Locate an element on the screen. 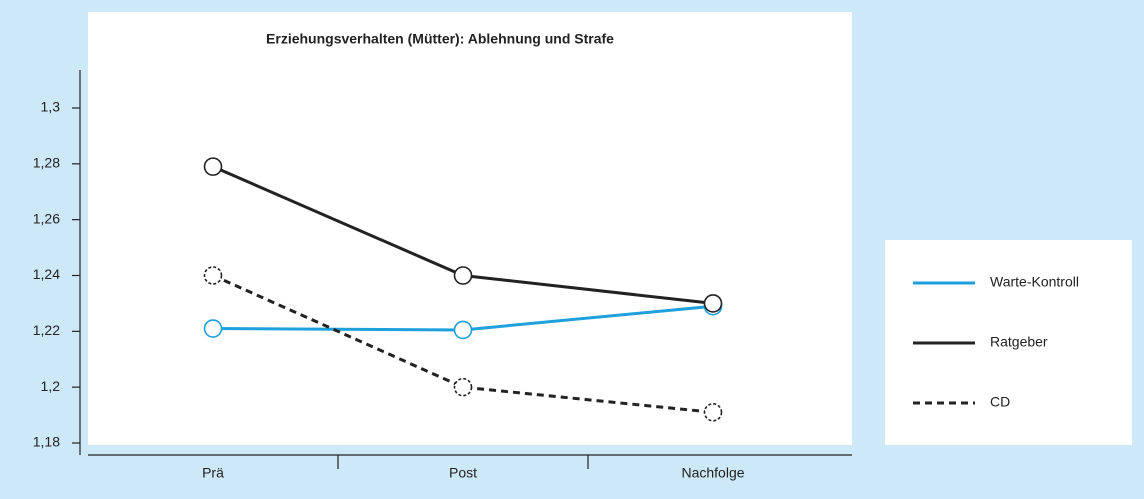 This screenshot has height=499, width=1144. y-tick-label: 1,3 is located at coordinates (51, 107).